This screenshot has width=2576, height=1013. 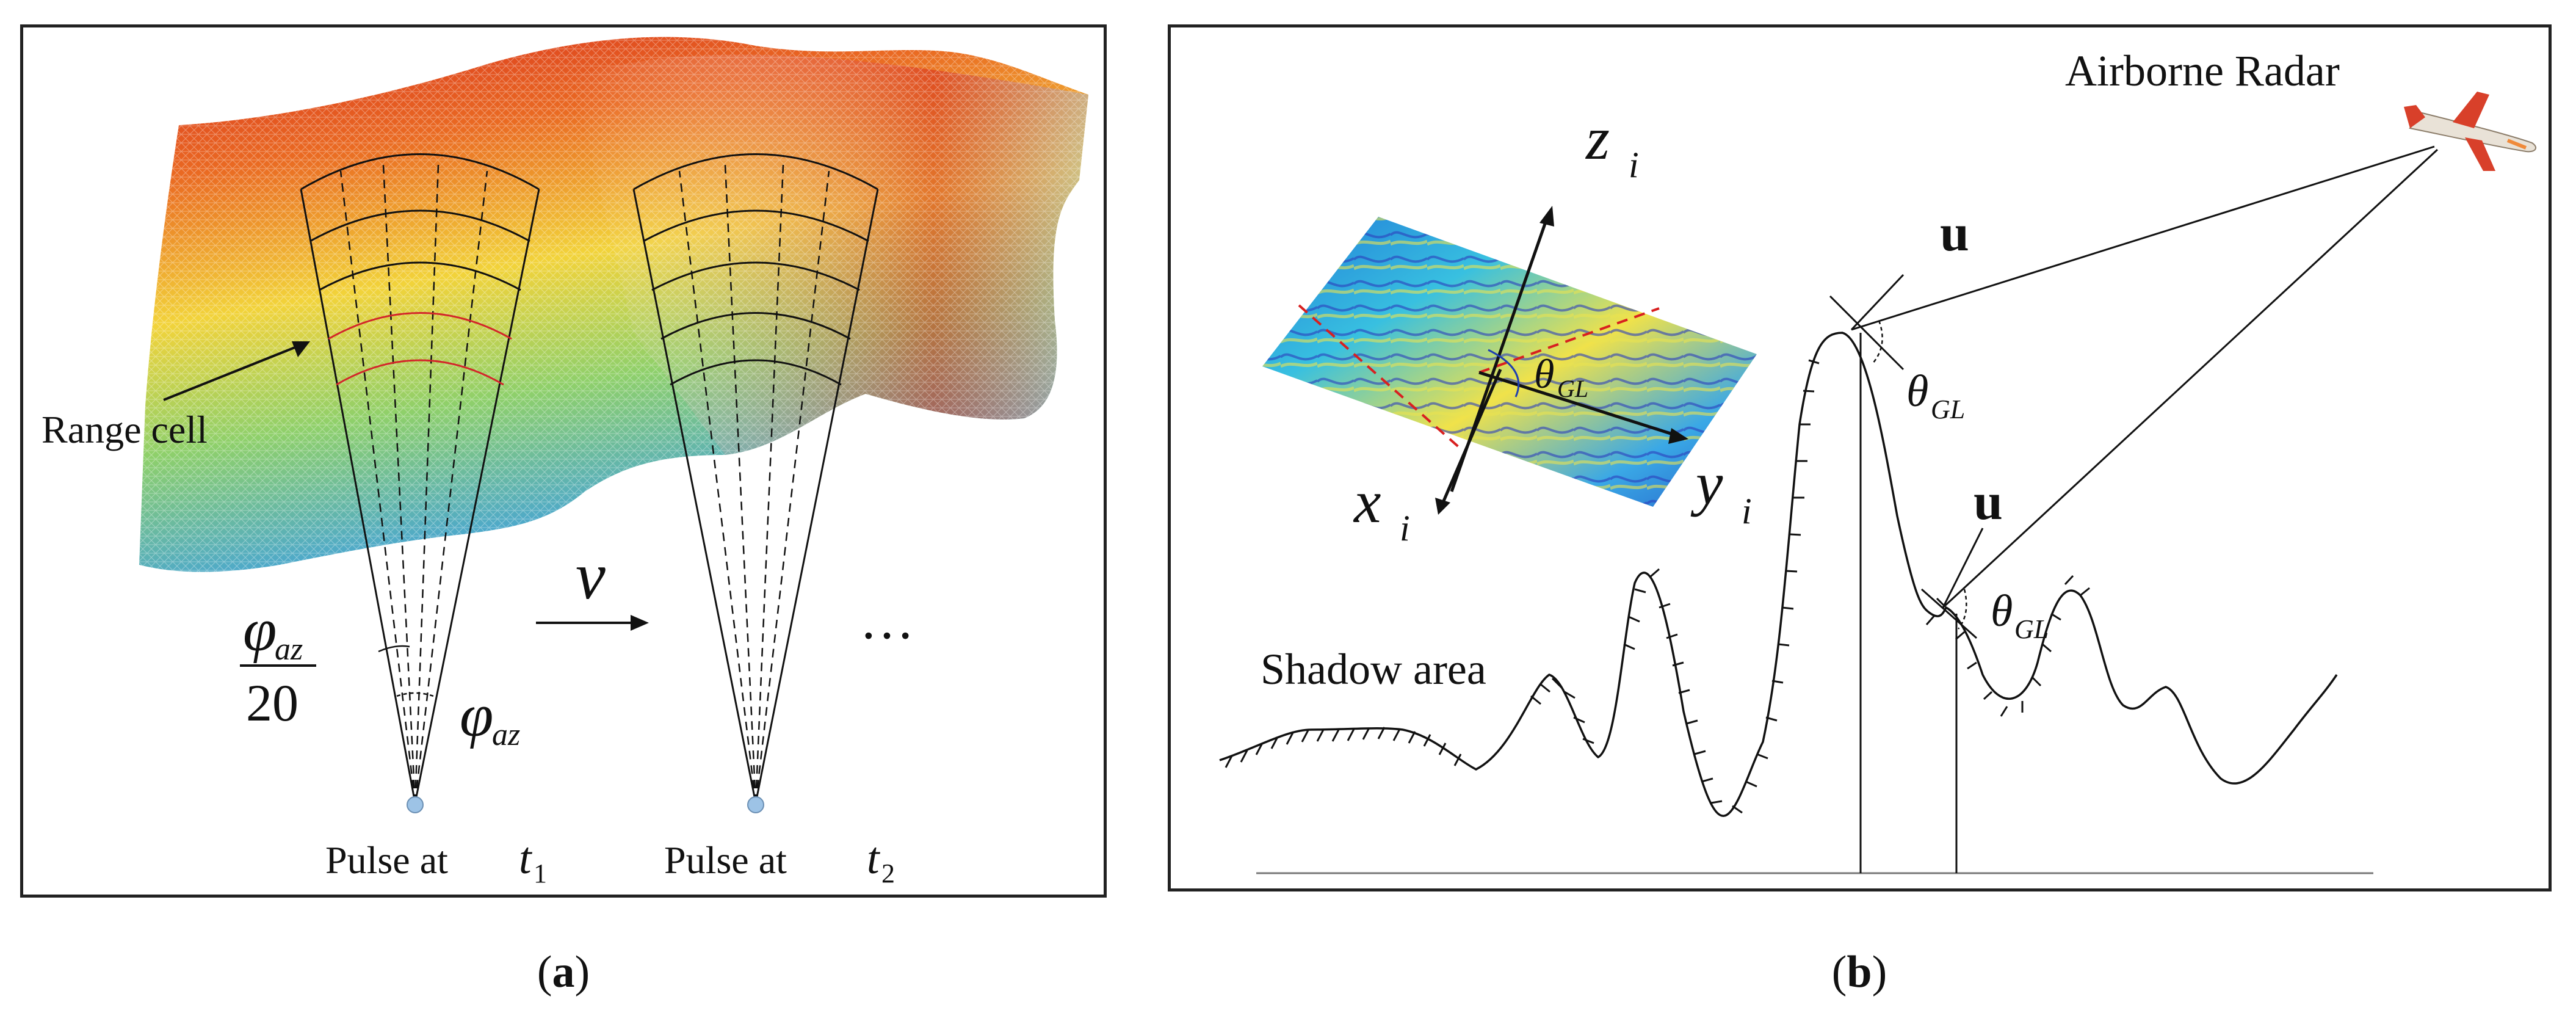 I want to click on theta-gl-sub-2: GL, so click(x=2031, y=629).